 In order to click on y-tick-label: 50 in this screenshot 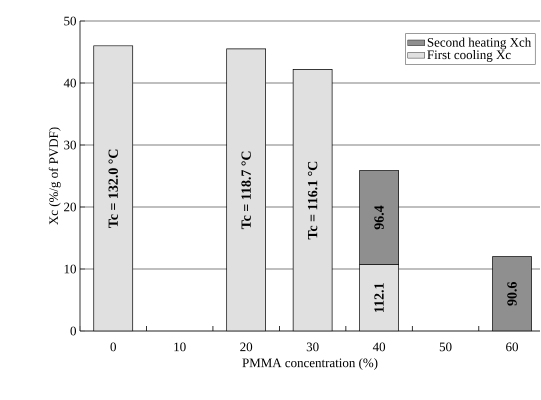, I will do `click(70, 21)`.